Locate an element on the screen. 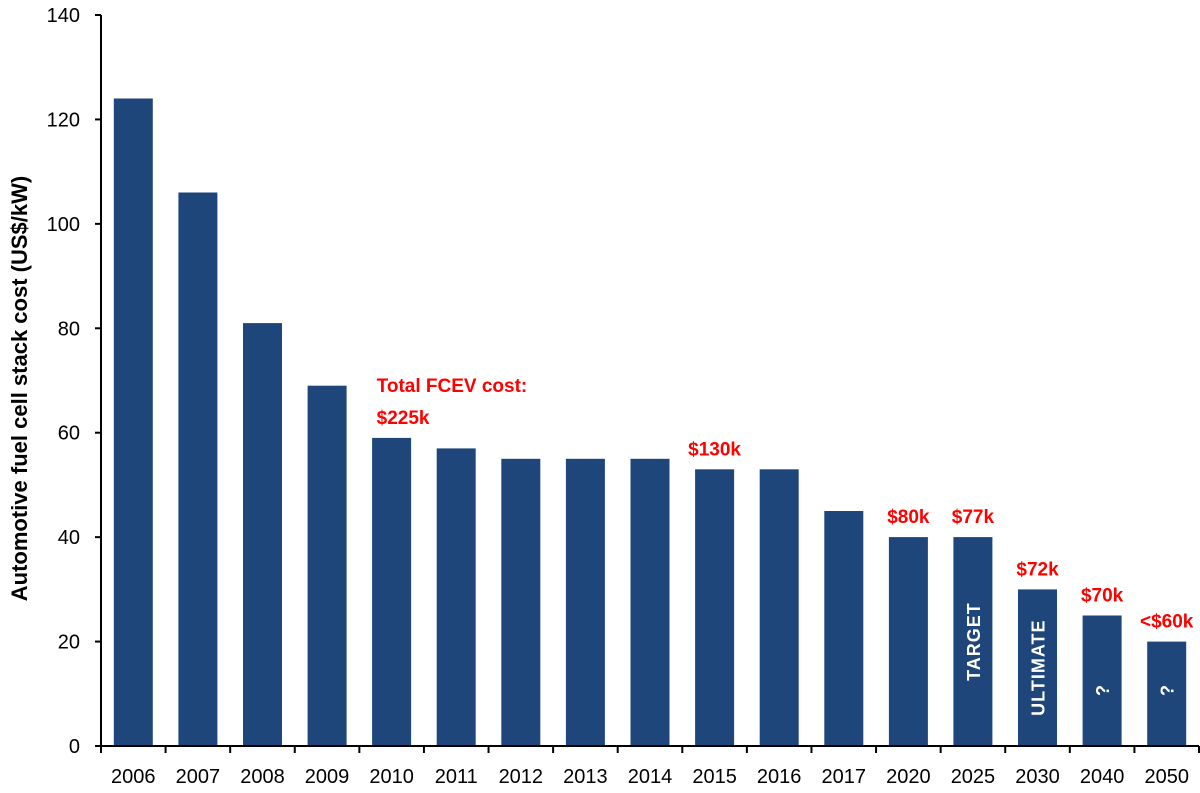 The height and width of the screenshot is (793, 1200). bar-2015 is located at coordinates (715, 607).